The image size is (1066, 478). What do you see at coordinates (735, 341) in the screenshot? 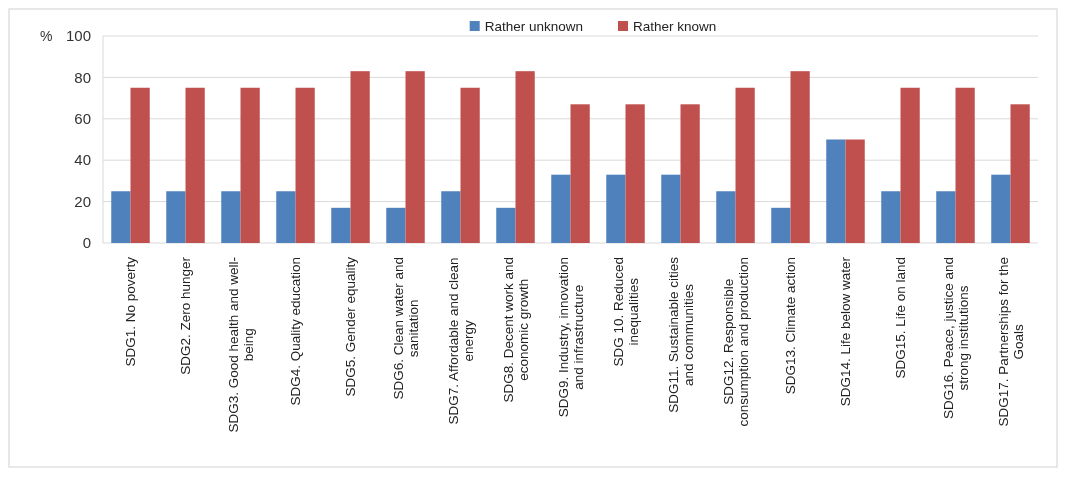
I see `x-tick-label: SDG12. Responsible consumption and production` at bounding box center [735, 341].